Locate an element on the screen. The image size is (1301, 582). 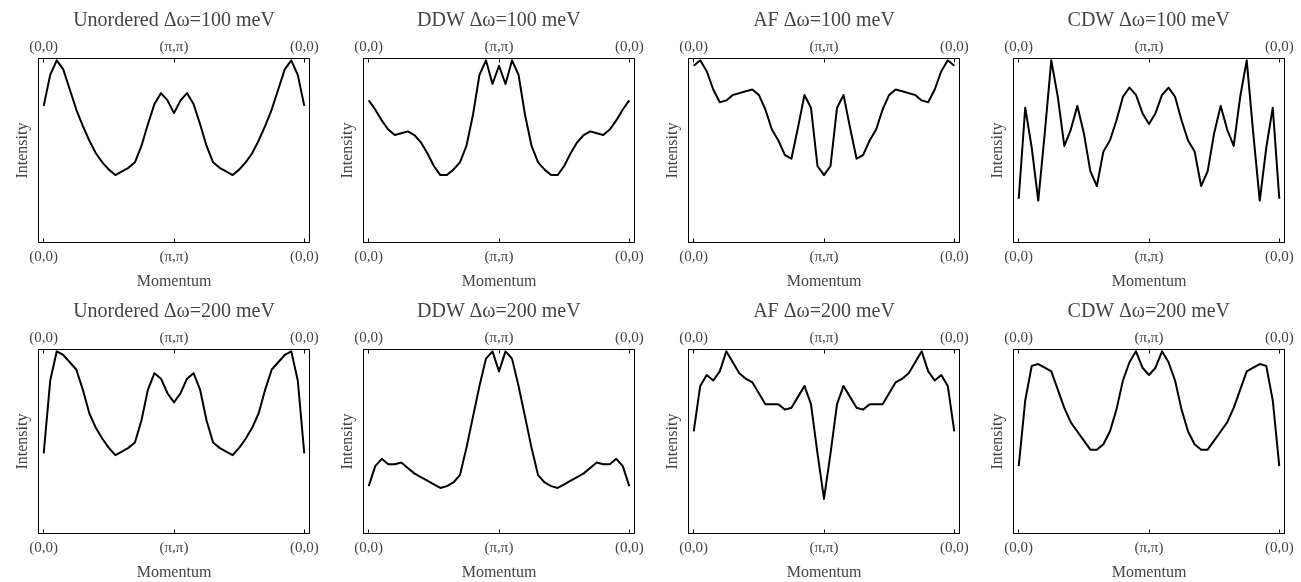
chart-title: Unordered Δω=200 meV is located at coordinates (174, 309).